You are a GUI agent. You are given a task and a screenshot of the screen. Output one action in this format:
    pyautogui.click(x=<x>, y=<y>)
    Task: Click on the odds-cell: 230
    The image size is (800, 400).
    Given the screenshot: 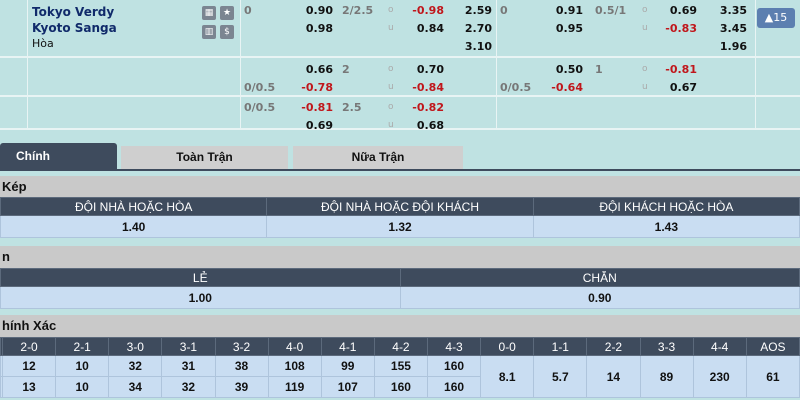 What is the action you would take?
    pyautogui.click(x=719, y=376)
    